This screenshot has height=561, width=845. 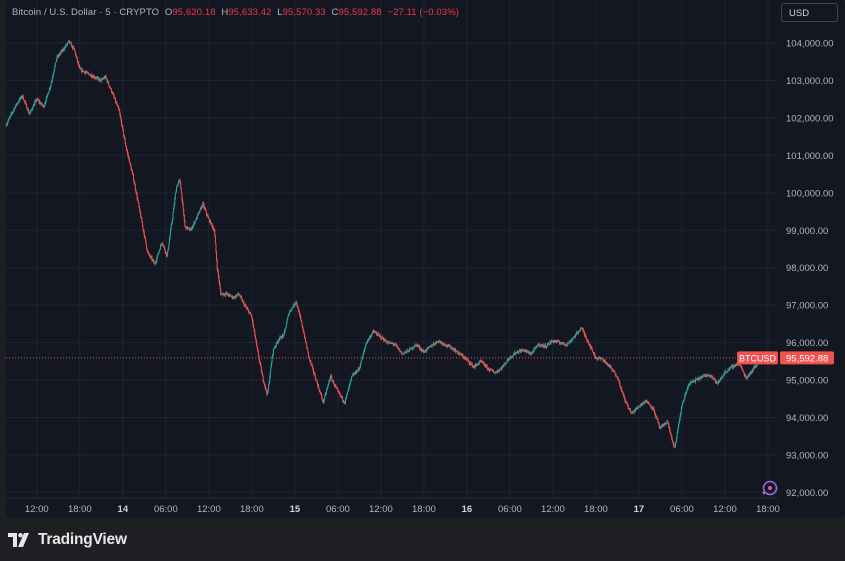 I want to click on symbol-tag-label: BTCUSD, so click(x=758, y=358).